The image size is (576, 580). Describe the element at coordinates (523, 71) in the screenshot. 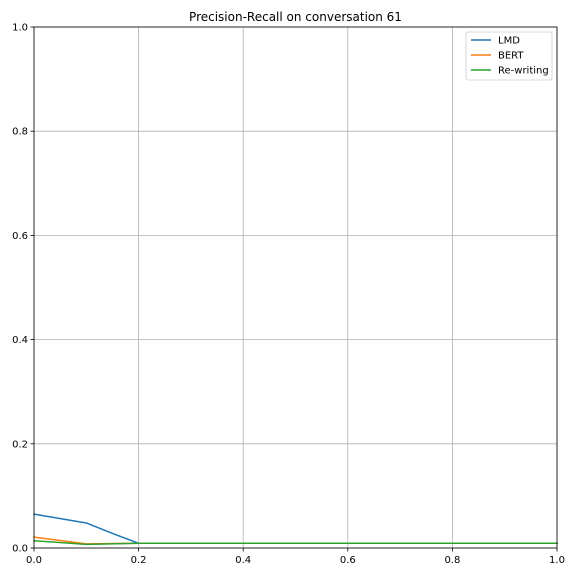

I see `legend-label: Re-writing` at that location.